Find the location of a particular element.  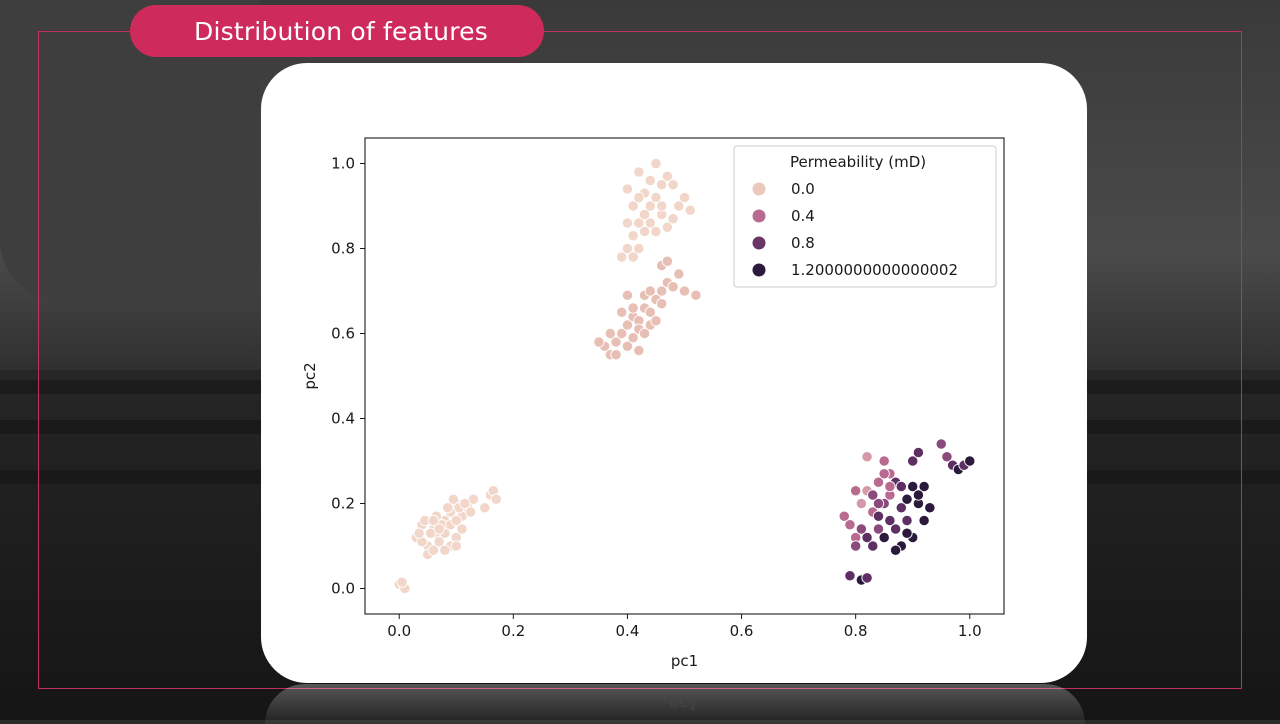

x-axis-label: pc1 is located at coordinates (684, 661).